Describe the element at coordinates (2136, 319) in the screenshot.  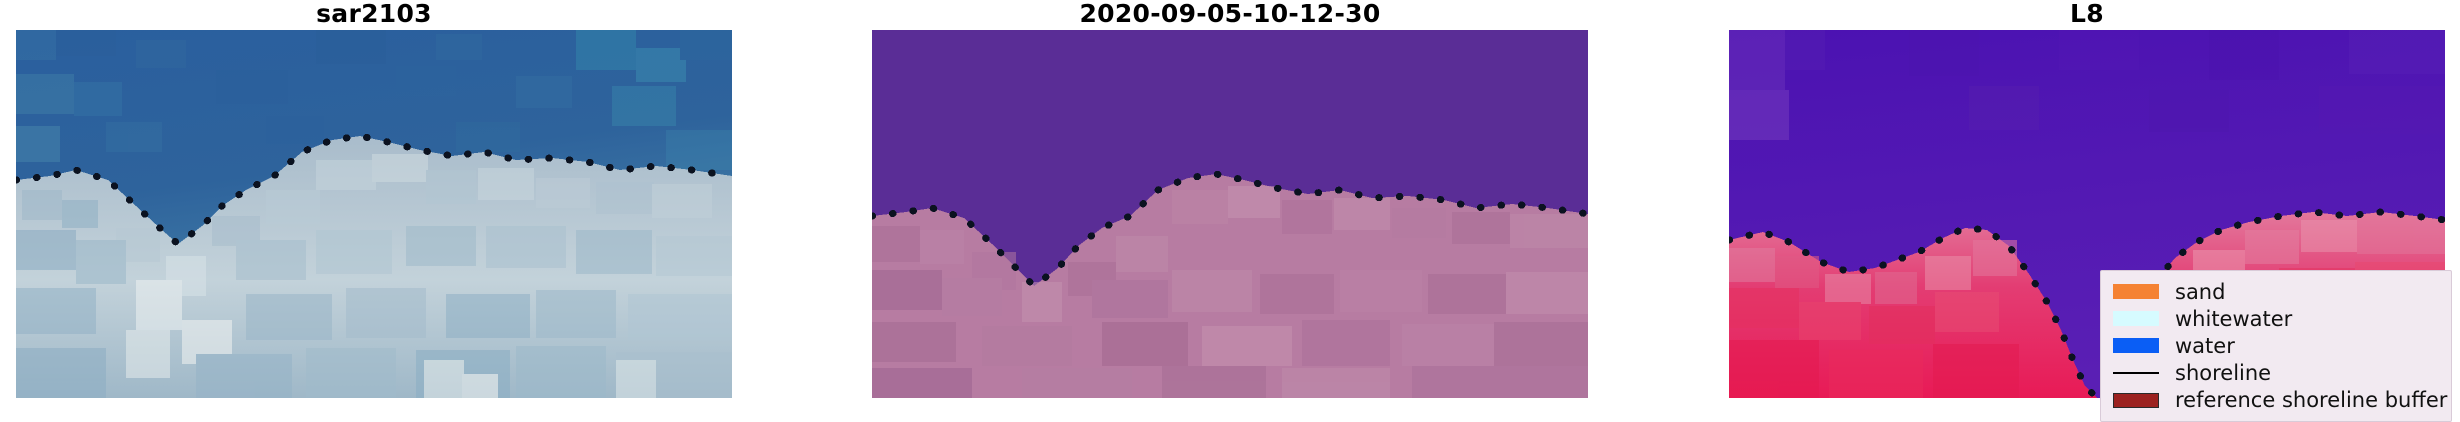
I see `legend-swatch-whitewater` at that location.